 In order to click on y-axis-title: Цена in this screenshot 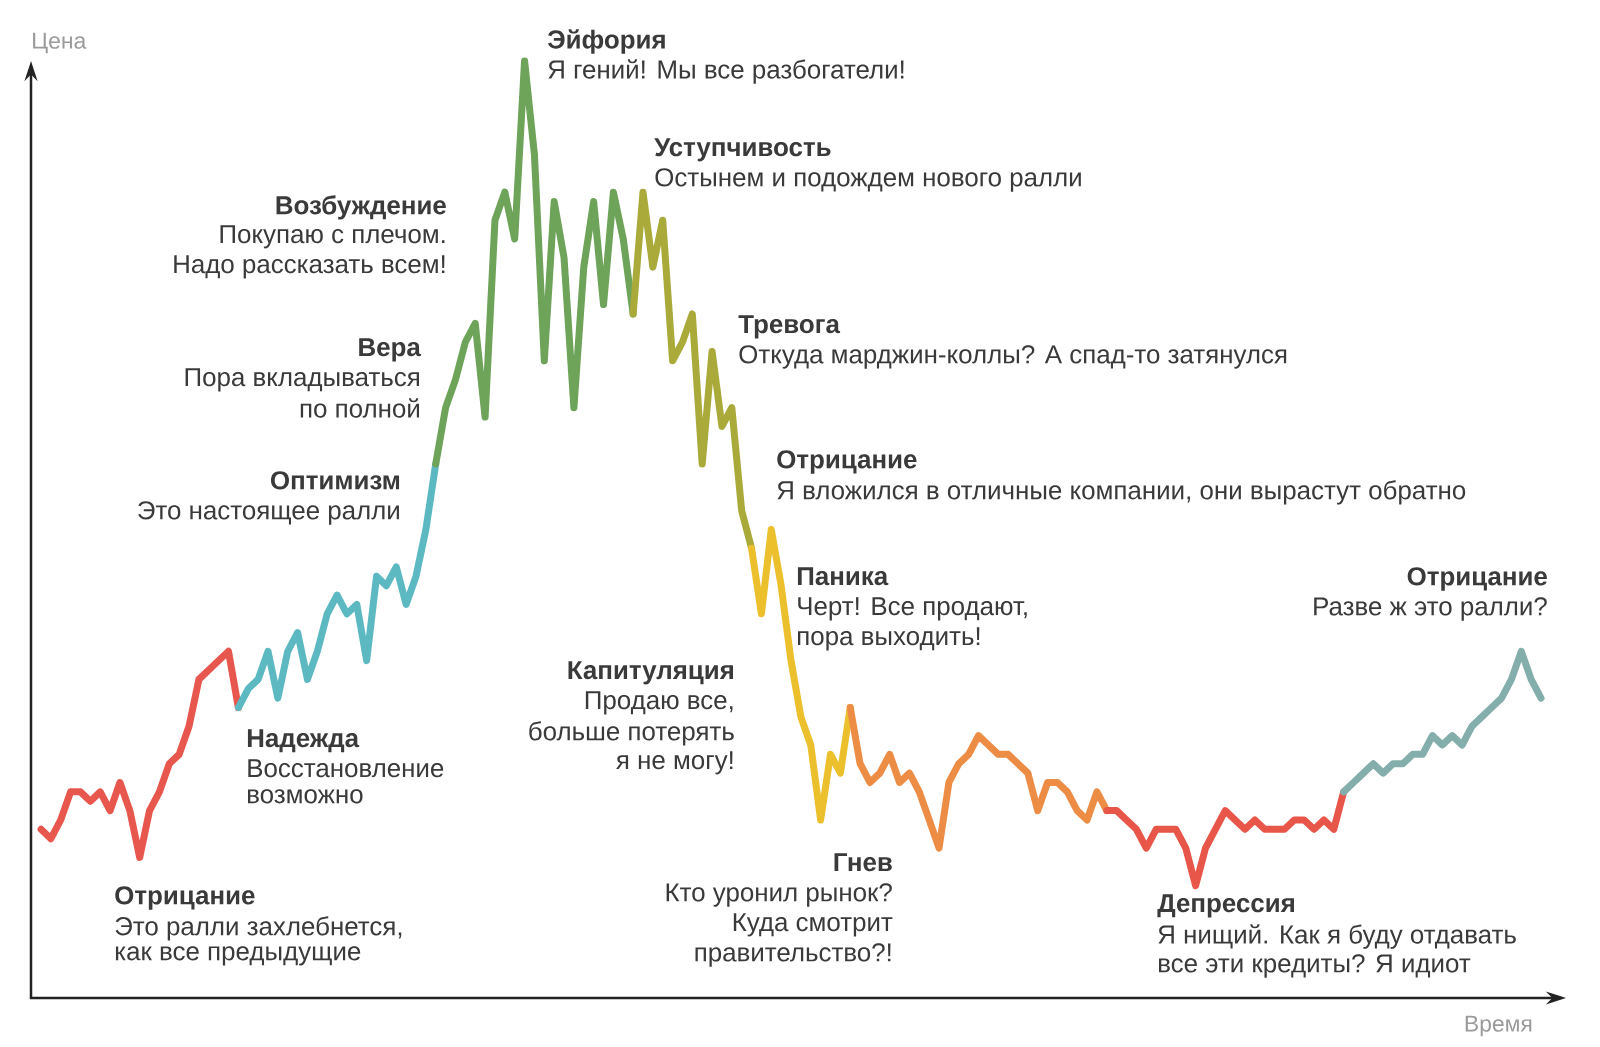, I will do `click(60, 43)`.